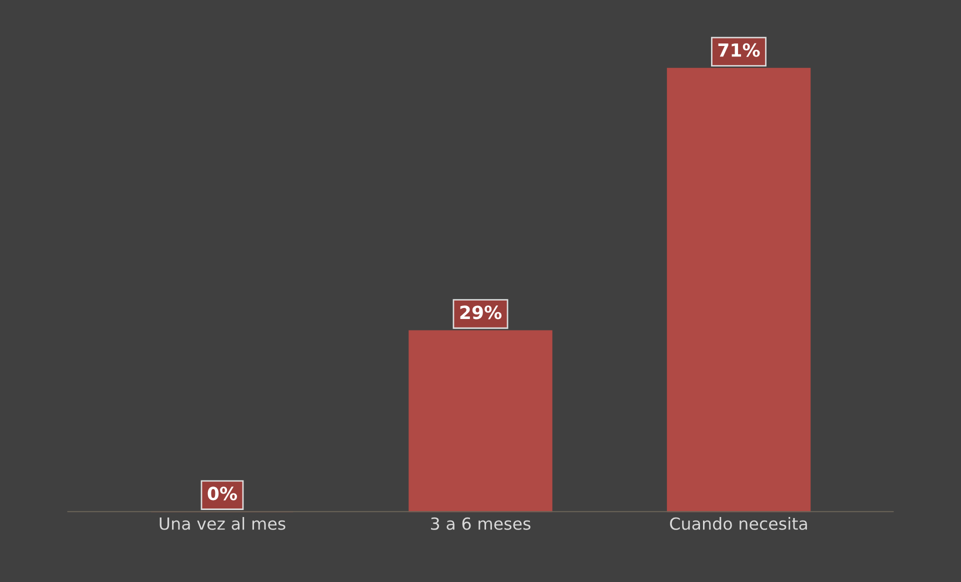  What do you see at coordinates (739, 50) in the screenshot?
I see `data-label: 71%` at bounding box center [739, 50].